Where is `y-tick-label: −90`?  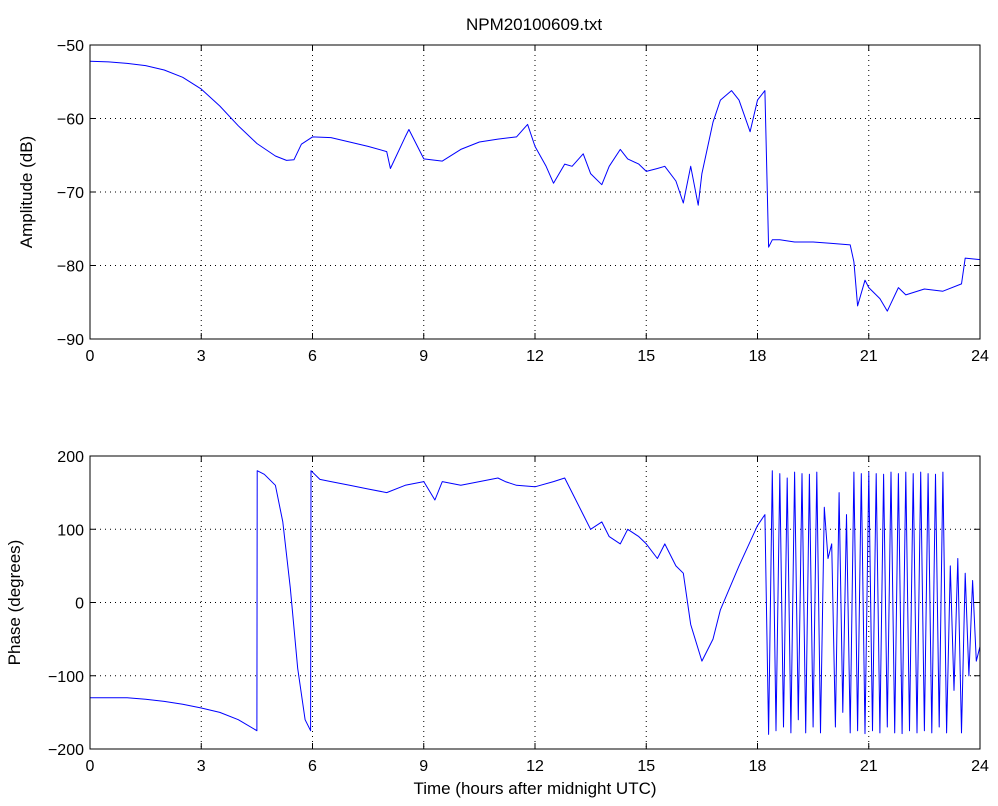 y-tick-label: −90 is located at coordinates (70, 340).